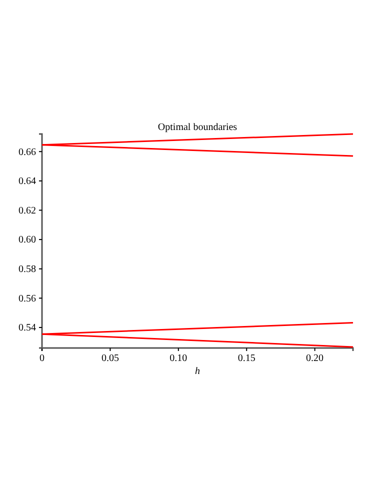 This screenshot has width=382, height=494. What do you see at coordinates (27, 182) in the screenshot?
I see `y-tick-label: 0.64` at bounding box center [27, 182].